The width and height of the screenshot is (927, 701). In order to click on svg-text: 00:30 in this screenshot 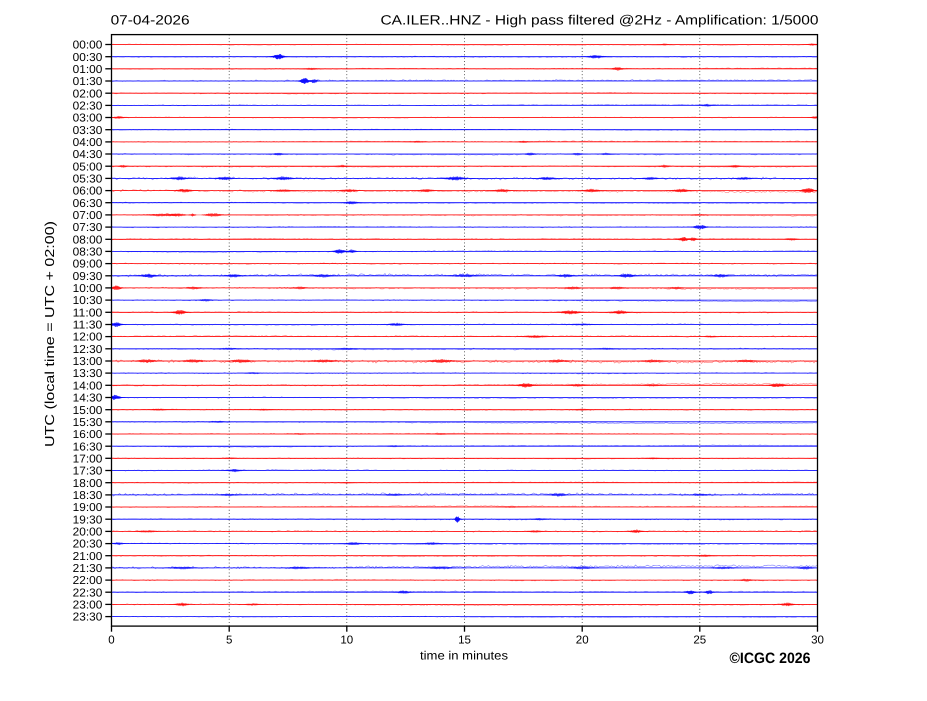, I will do `click(88, 58)`.